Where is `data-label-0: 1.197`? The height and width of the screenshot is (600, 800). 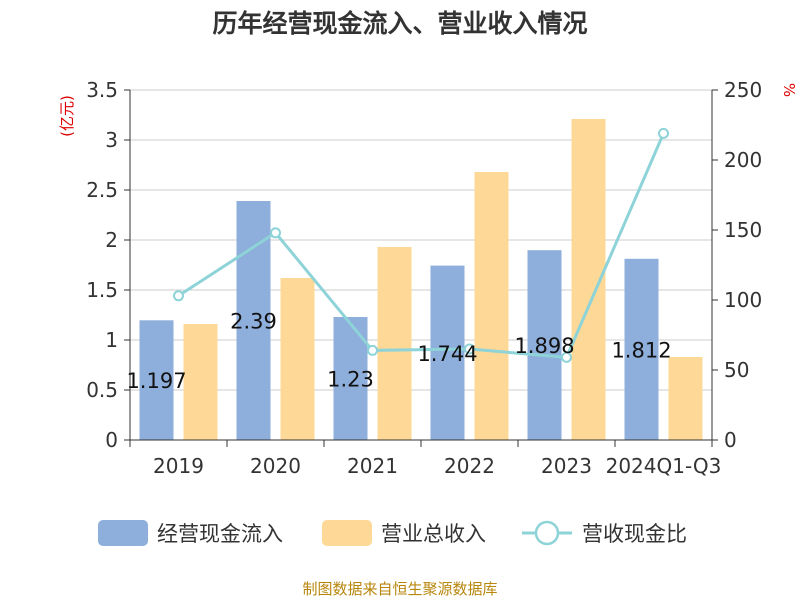 data-label-0: 1.197 is located at coordinates (156, 381).